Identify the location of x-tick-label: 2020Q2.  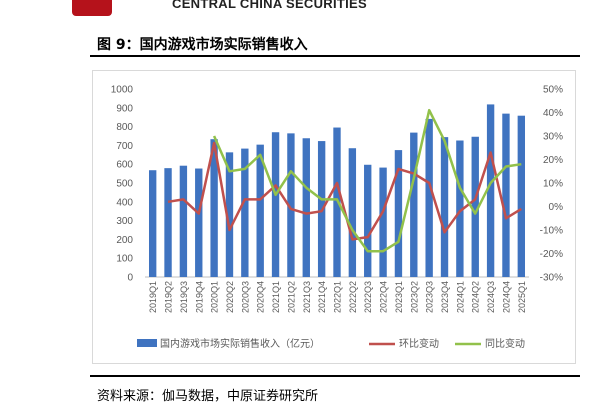
(230, 297).